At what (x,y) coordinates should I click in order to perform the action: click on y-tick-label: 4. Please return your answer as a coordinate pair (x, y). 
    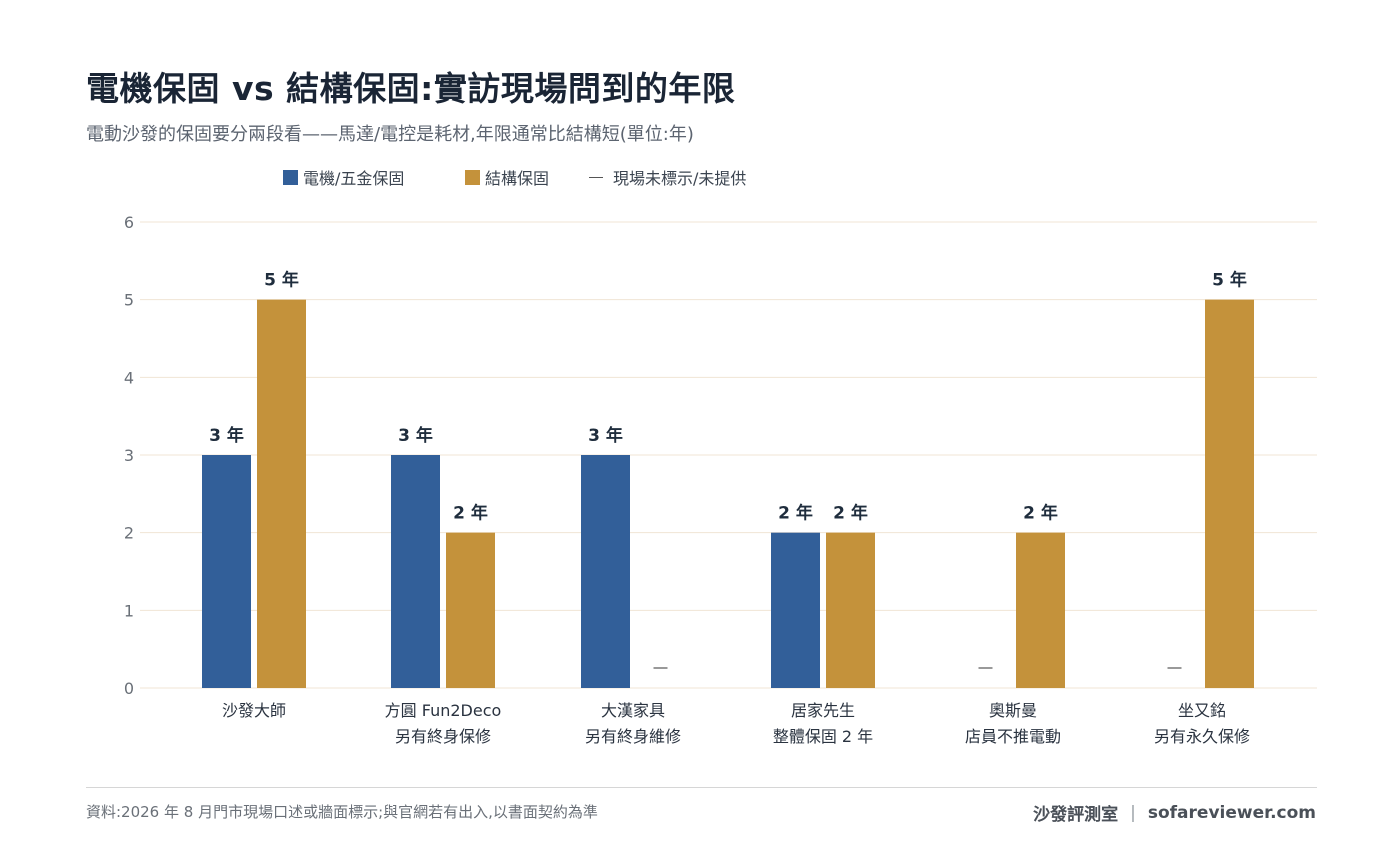
    Looking at the image, I should click on (129, 377).